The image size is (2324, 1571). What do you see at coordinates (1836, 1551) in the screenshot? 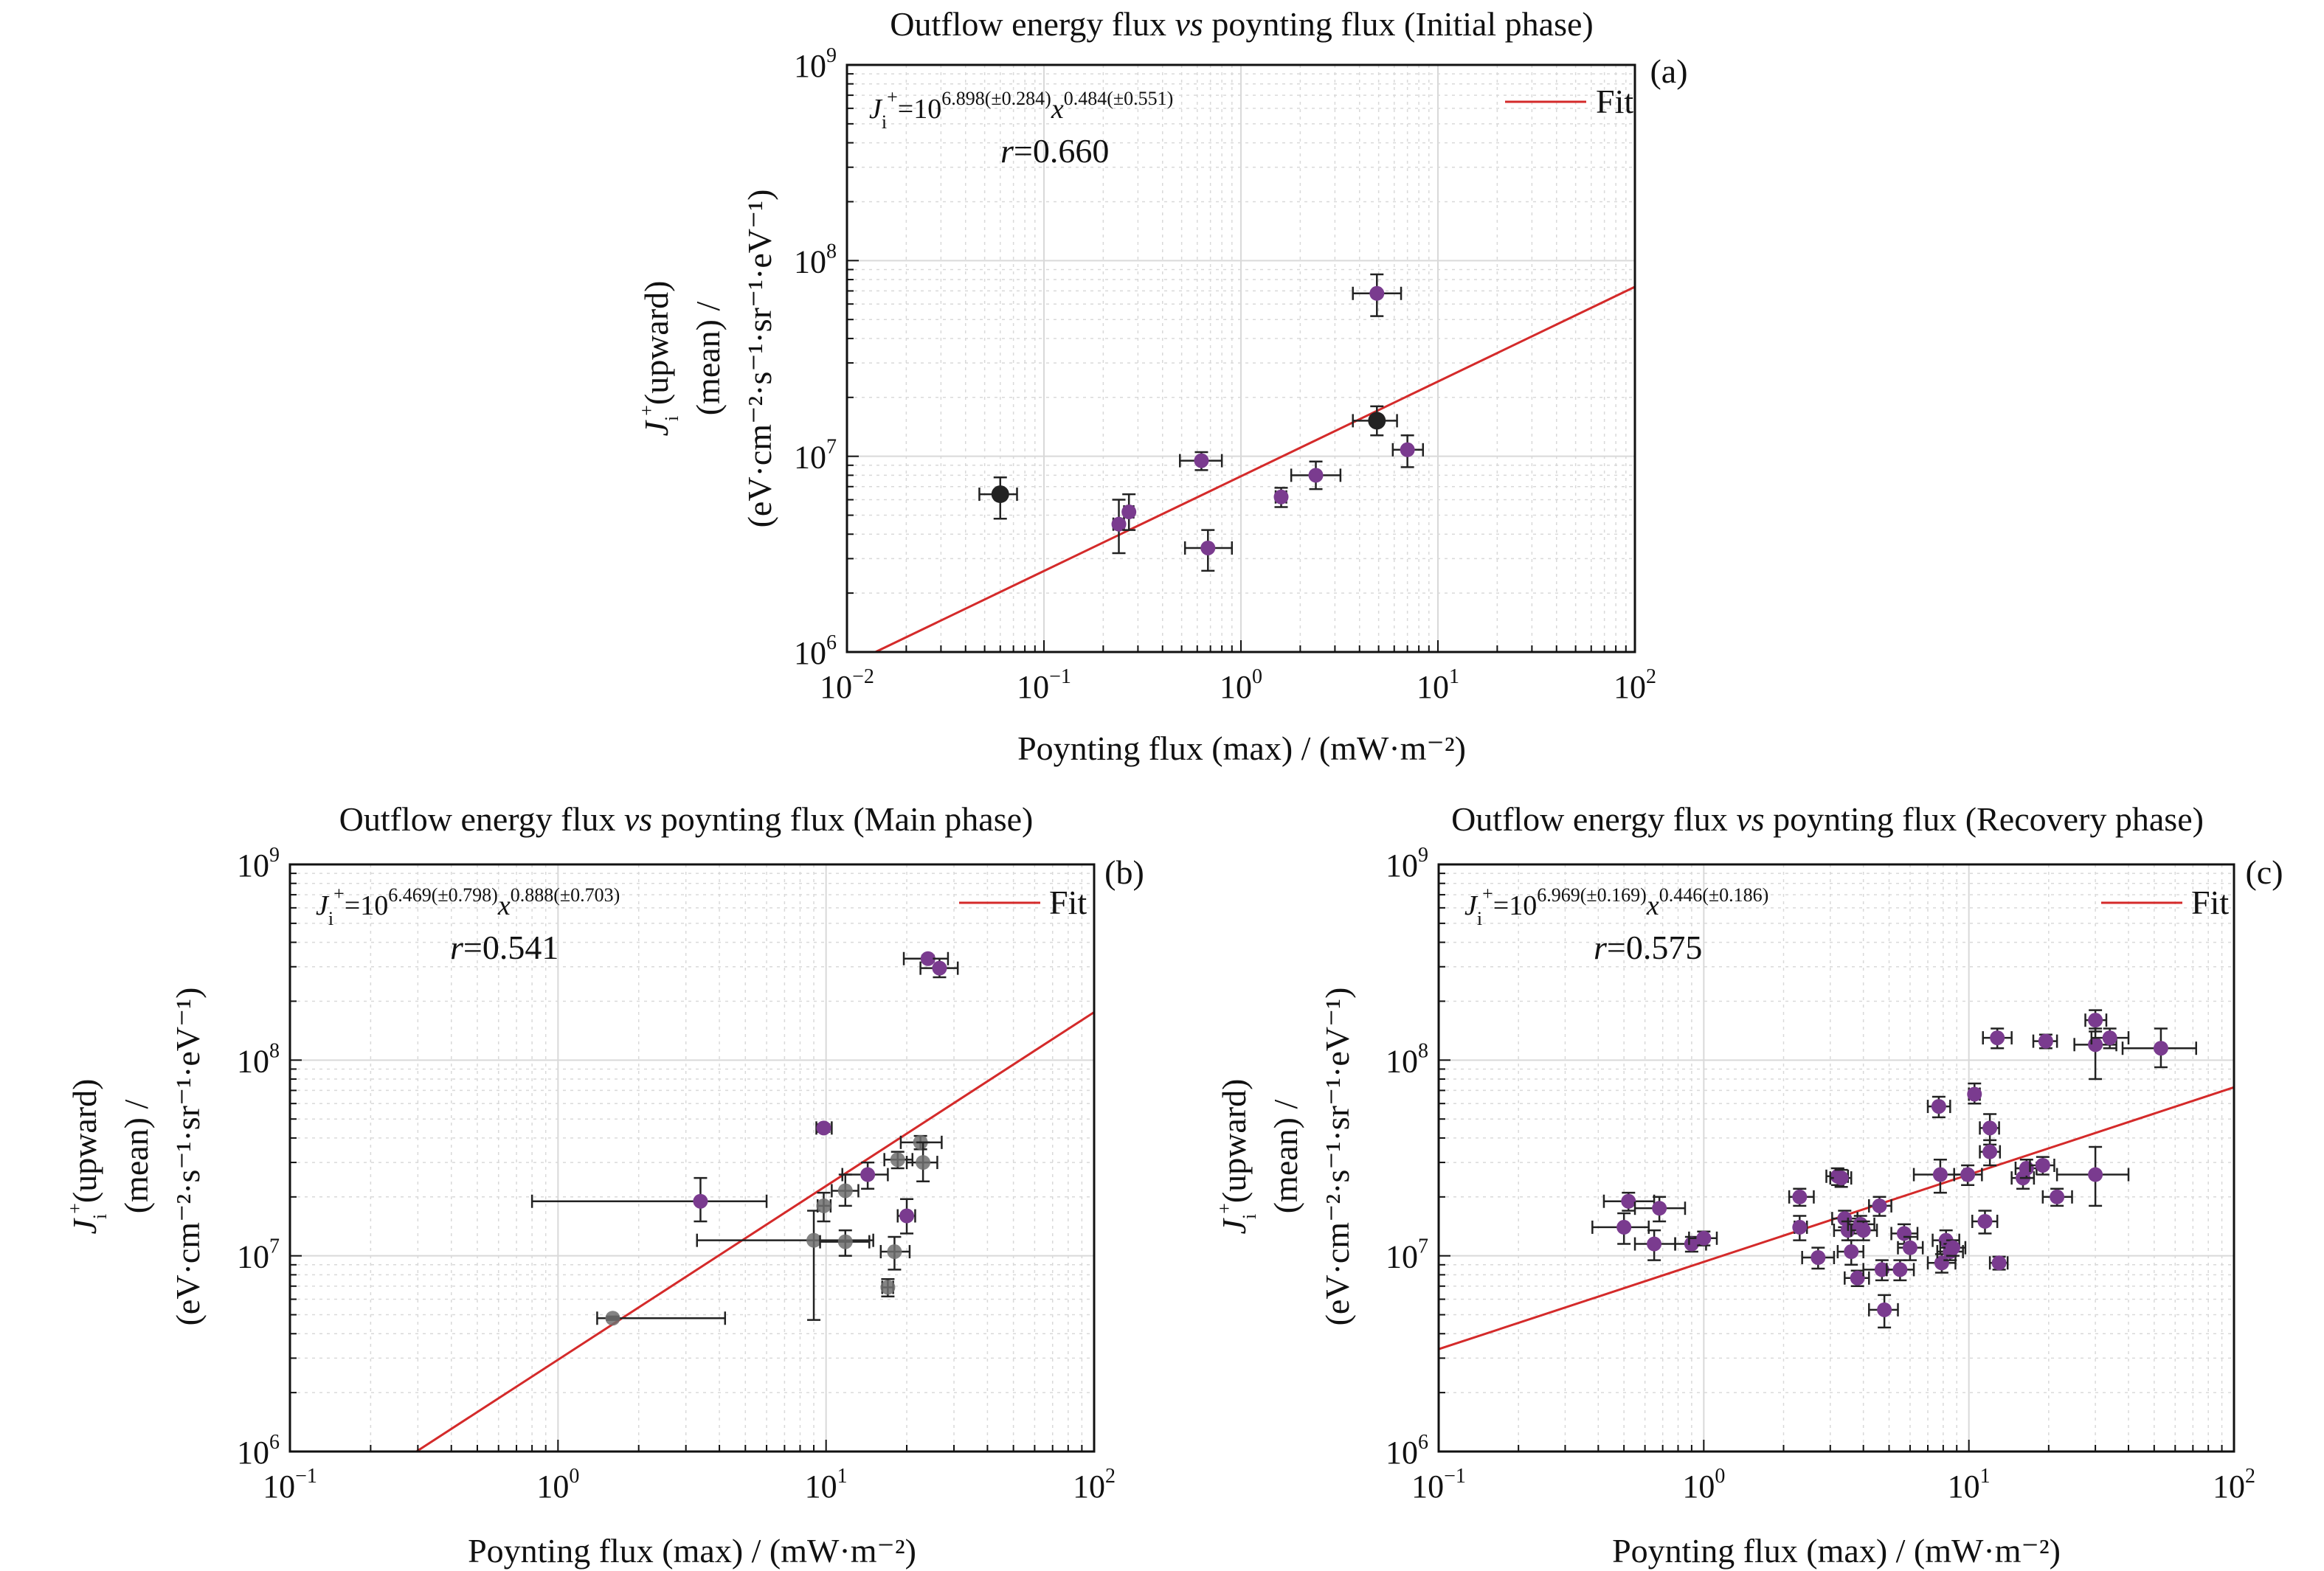
I see `x-axis-label-c: Poynting flux (max) / (mW·m⁻²)` at bounding box center [1836, 1551].